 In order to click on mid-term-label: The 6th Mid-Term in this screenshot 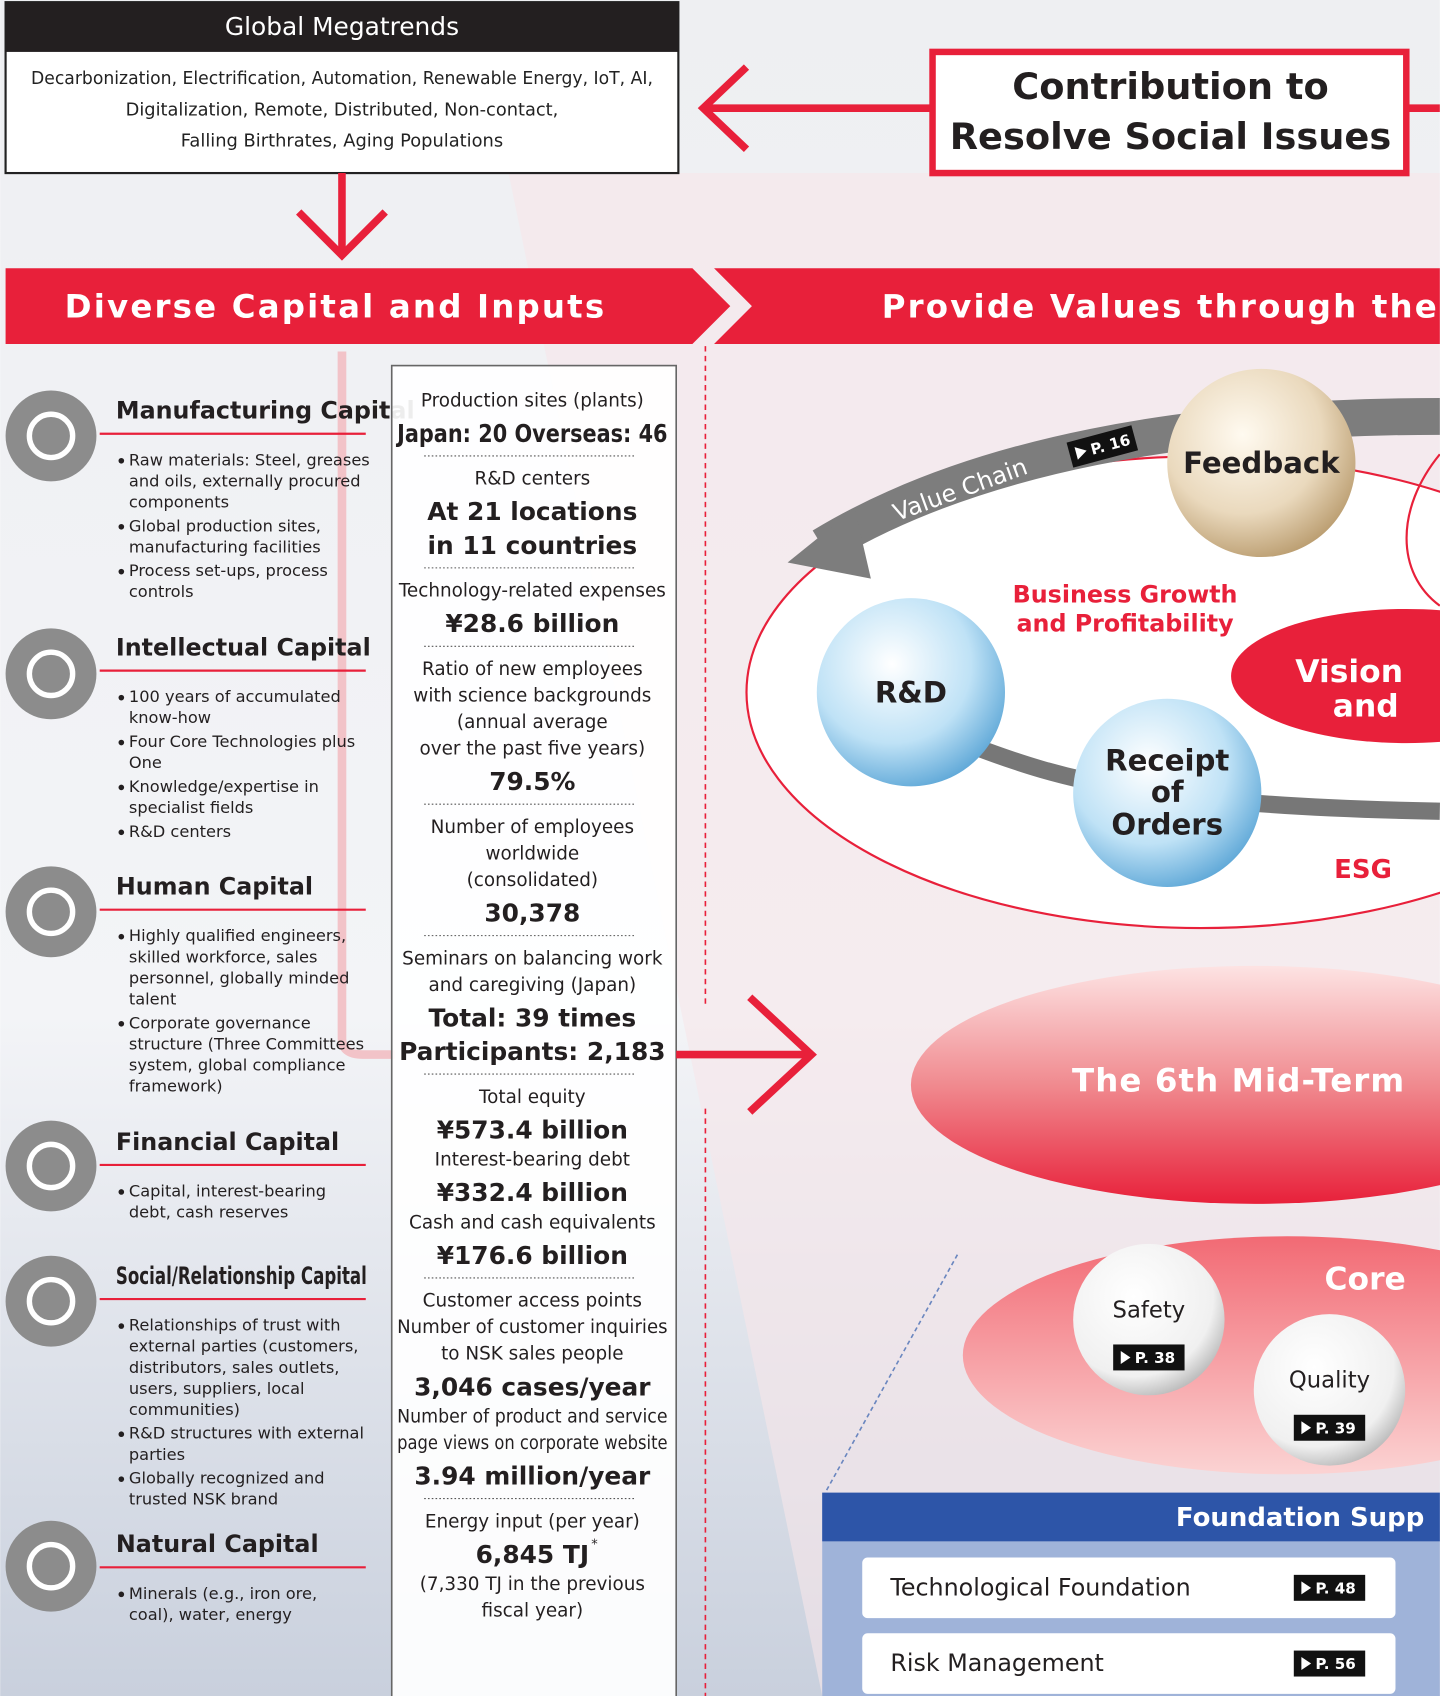, I will do `click(1238, 1081)`.